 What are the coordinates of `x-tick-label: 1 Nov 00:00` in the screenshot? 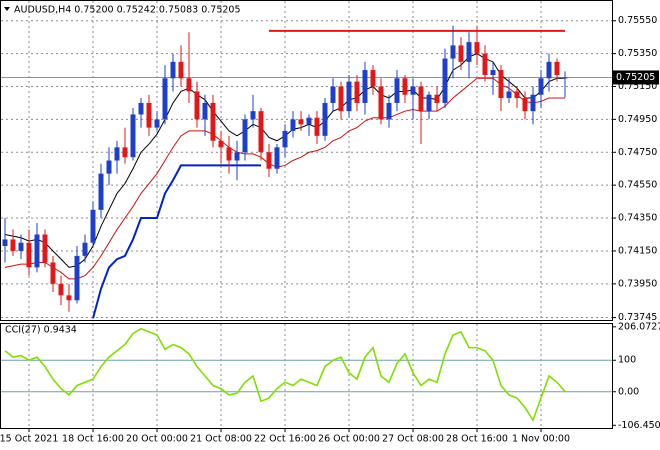 It's located at (541, 439).